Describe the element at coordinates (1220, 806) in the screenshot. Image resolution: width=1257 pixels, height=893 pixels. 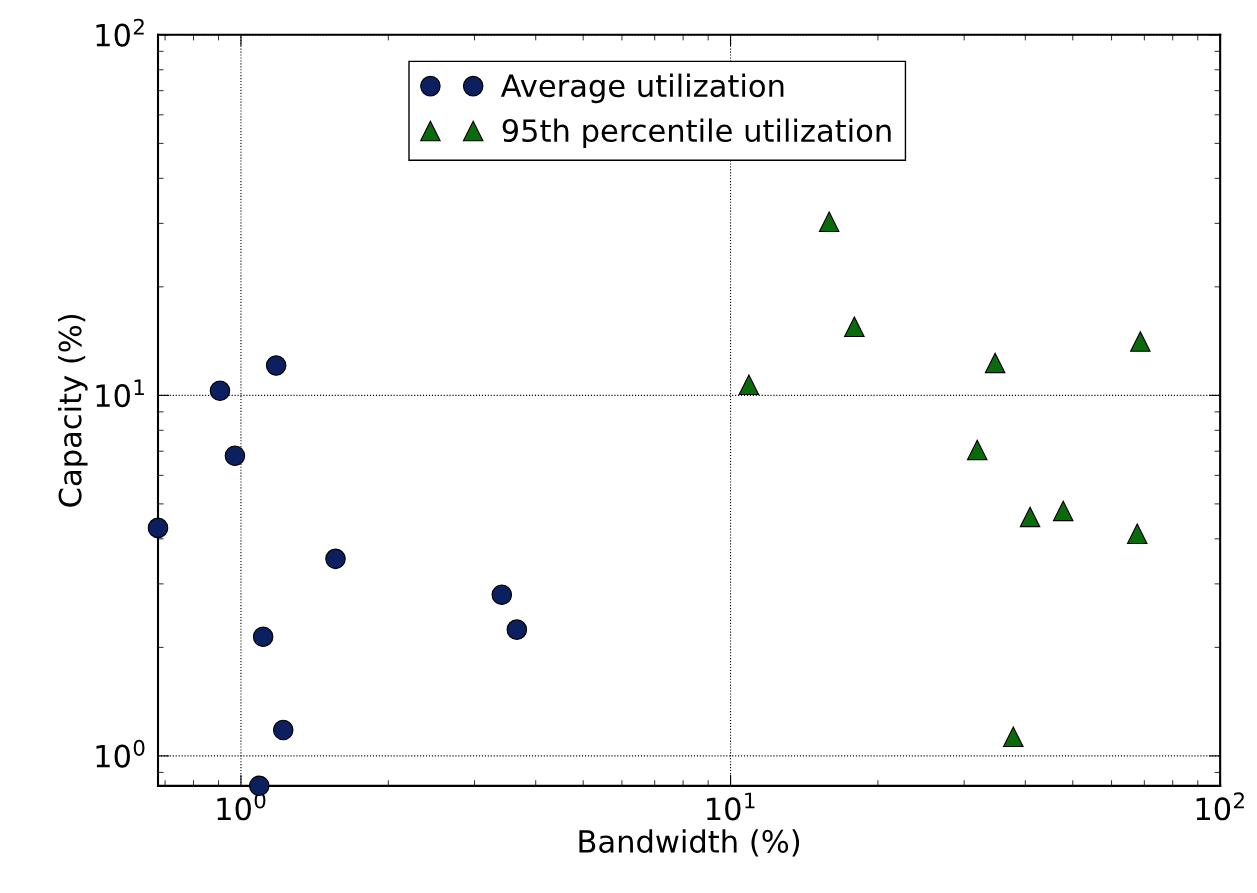
I see `x-tick-label: 10$^{2}$` at that location.